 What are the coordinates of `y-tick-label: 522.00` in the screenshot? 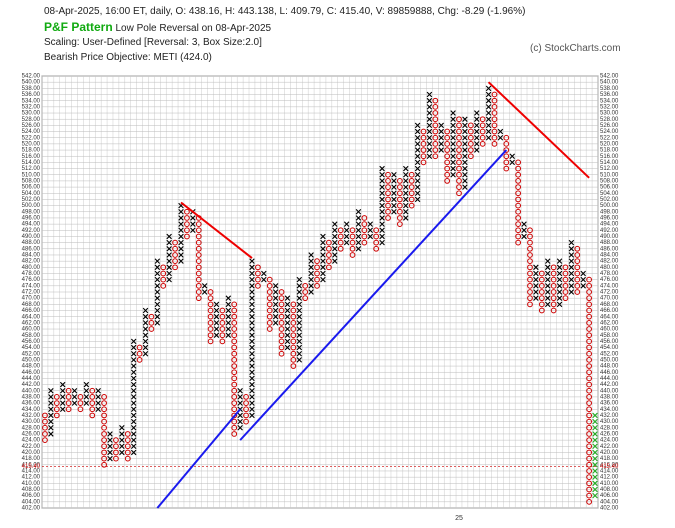 It's located at (31, 138).